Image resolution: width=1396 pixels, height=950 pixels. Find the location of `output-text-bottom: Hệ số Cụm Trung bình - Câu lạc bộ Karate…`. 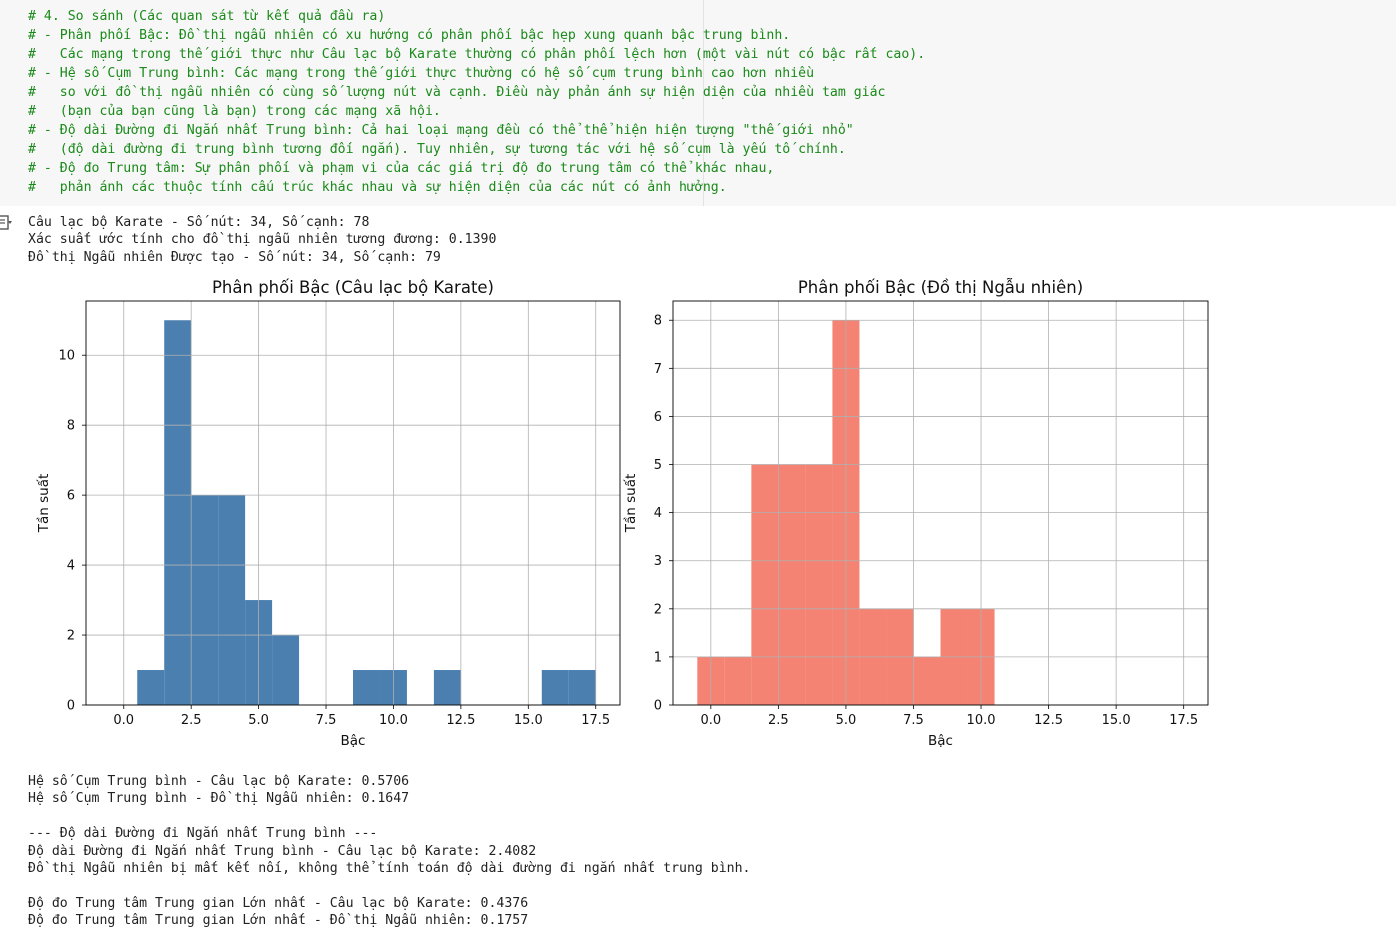

output-text-bottom: Hệ số Cụm Trung bình - Câu lạc bộ Karate… is located at coordinates (389, 851).